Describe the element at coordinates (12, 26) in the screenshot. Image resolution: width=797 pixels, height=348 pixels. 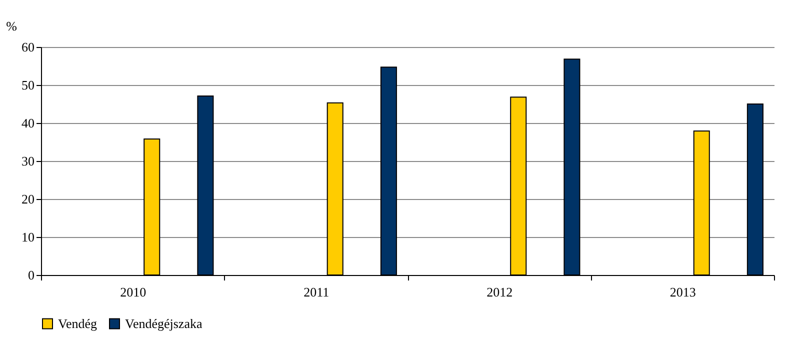
I see `y-axis-title: %` at that location.